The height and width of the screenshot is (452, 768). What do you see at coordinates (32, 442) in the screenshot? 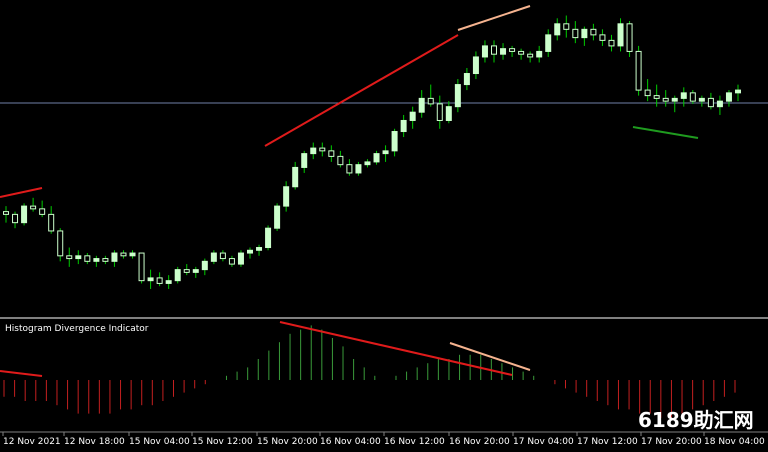
I see `time-axis-label: 12 Nov 2021` at bounding box center [32, 442].